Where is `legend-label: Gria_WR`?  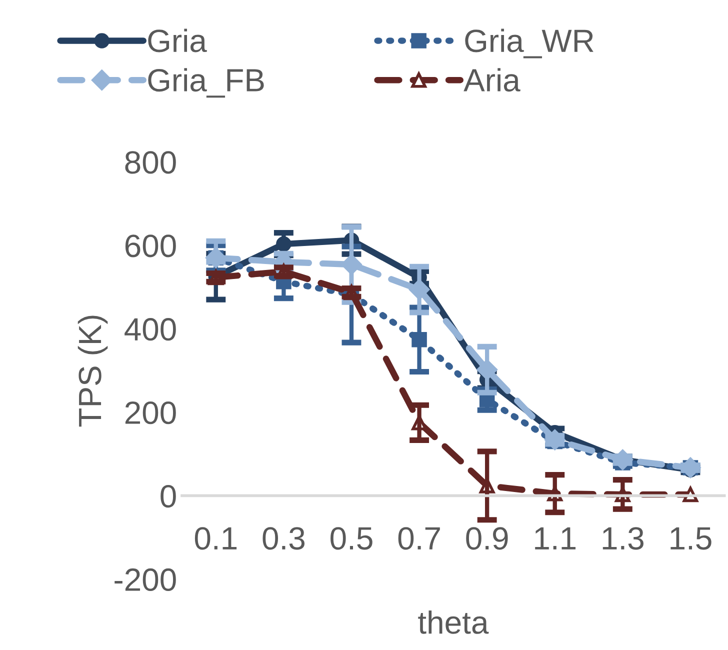 legend-label: Gria_WR is located at coordinates (529, 43).